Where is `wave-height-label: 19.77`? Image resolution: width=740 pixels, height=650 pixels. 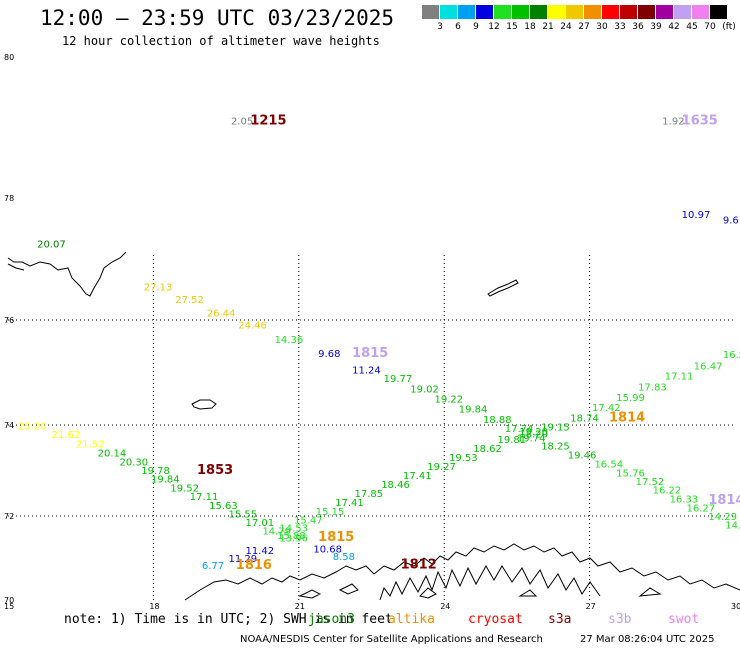 wave-height-label: 19.77 is located at coordinates (398, 379).